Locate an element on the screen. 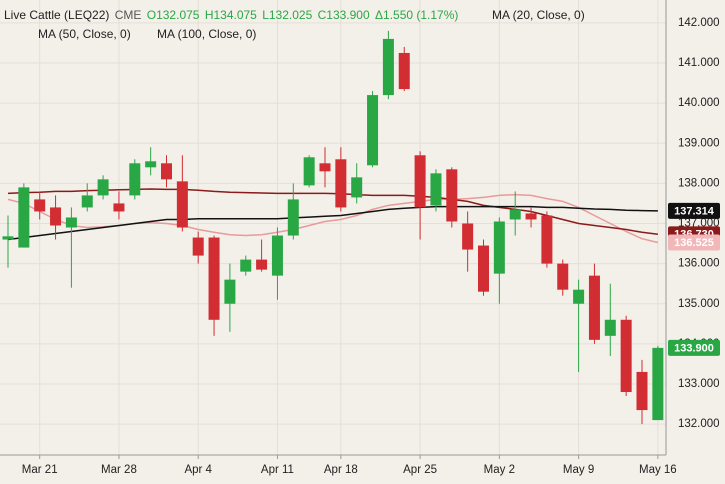 The height and width of the screenshot is (484, 725). low: L132.025 is located at coordinates (287, 15).